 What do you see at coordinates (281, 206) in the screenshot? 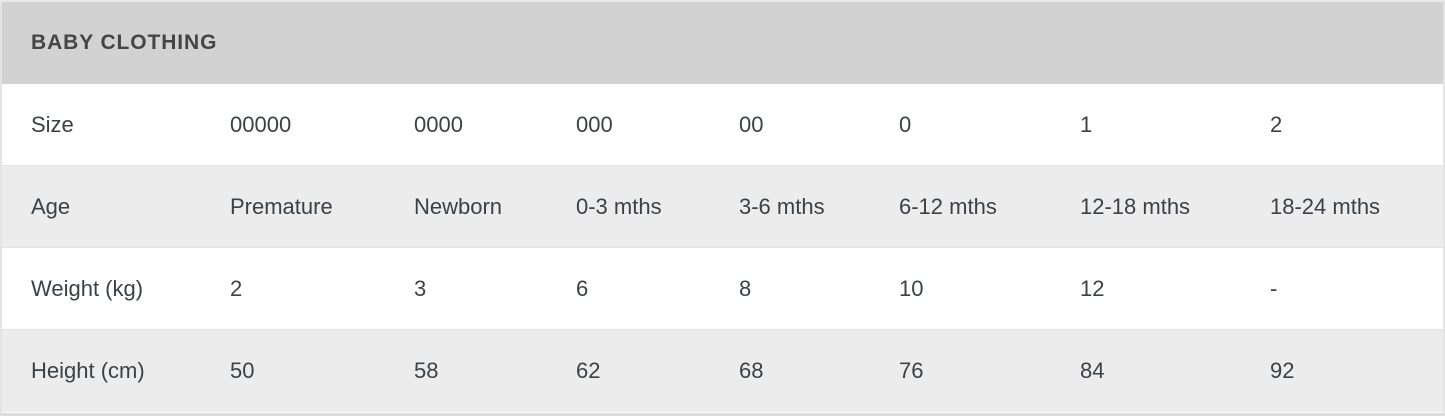
I see `table-cell: Premature` at bounding box center [281, 206].